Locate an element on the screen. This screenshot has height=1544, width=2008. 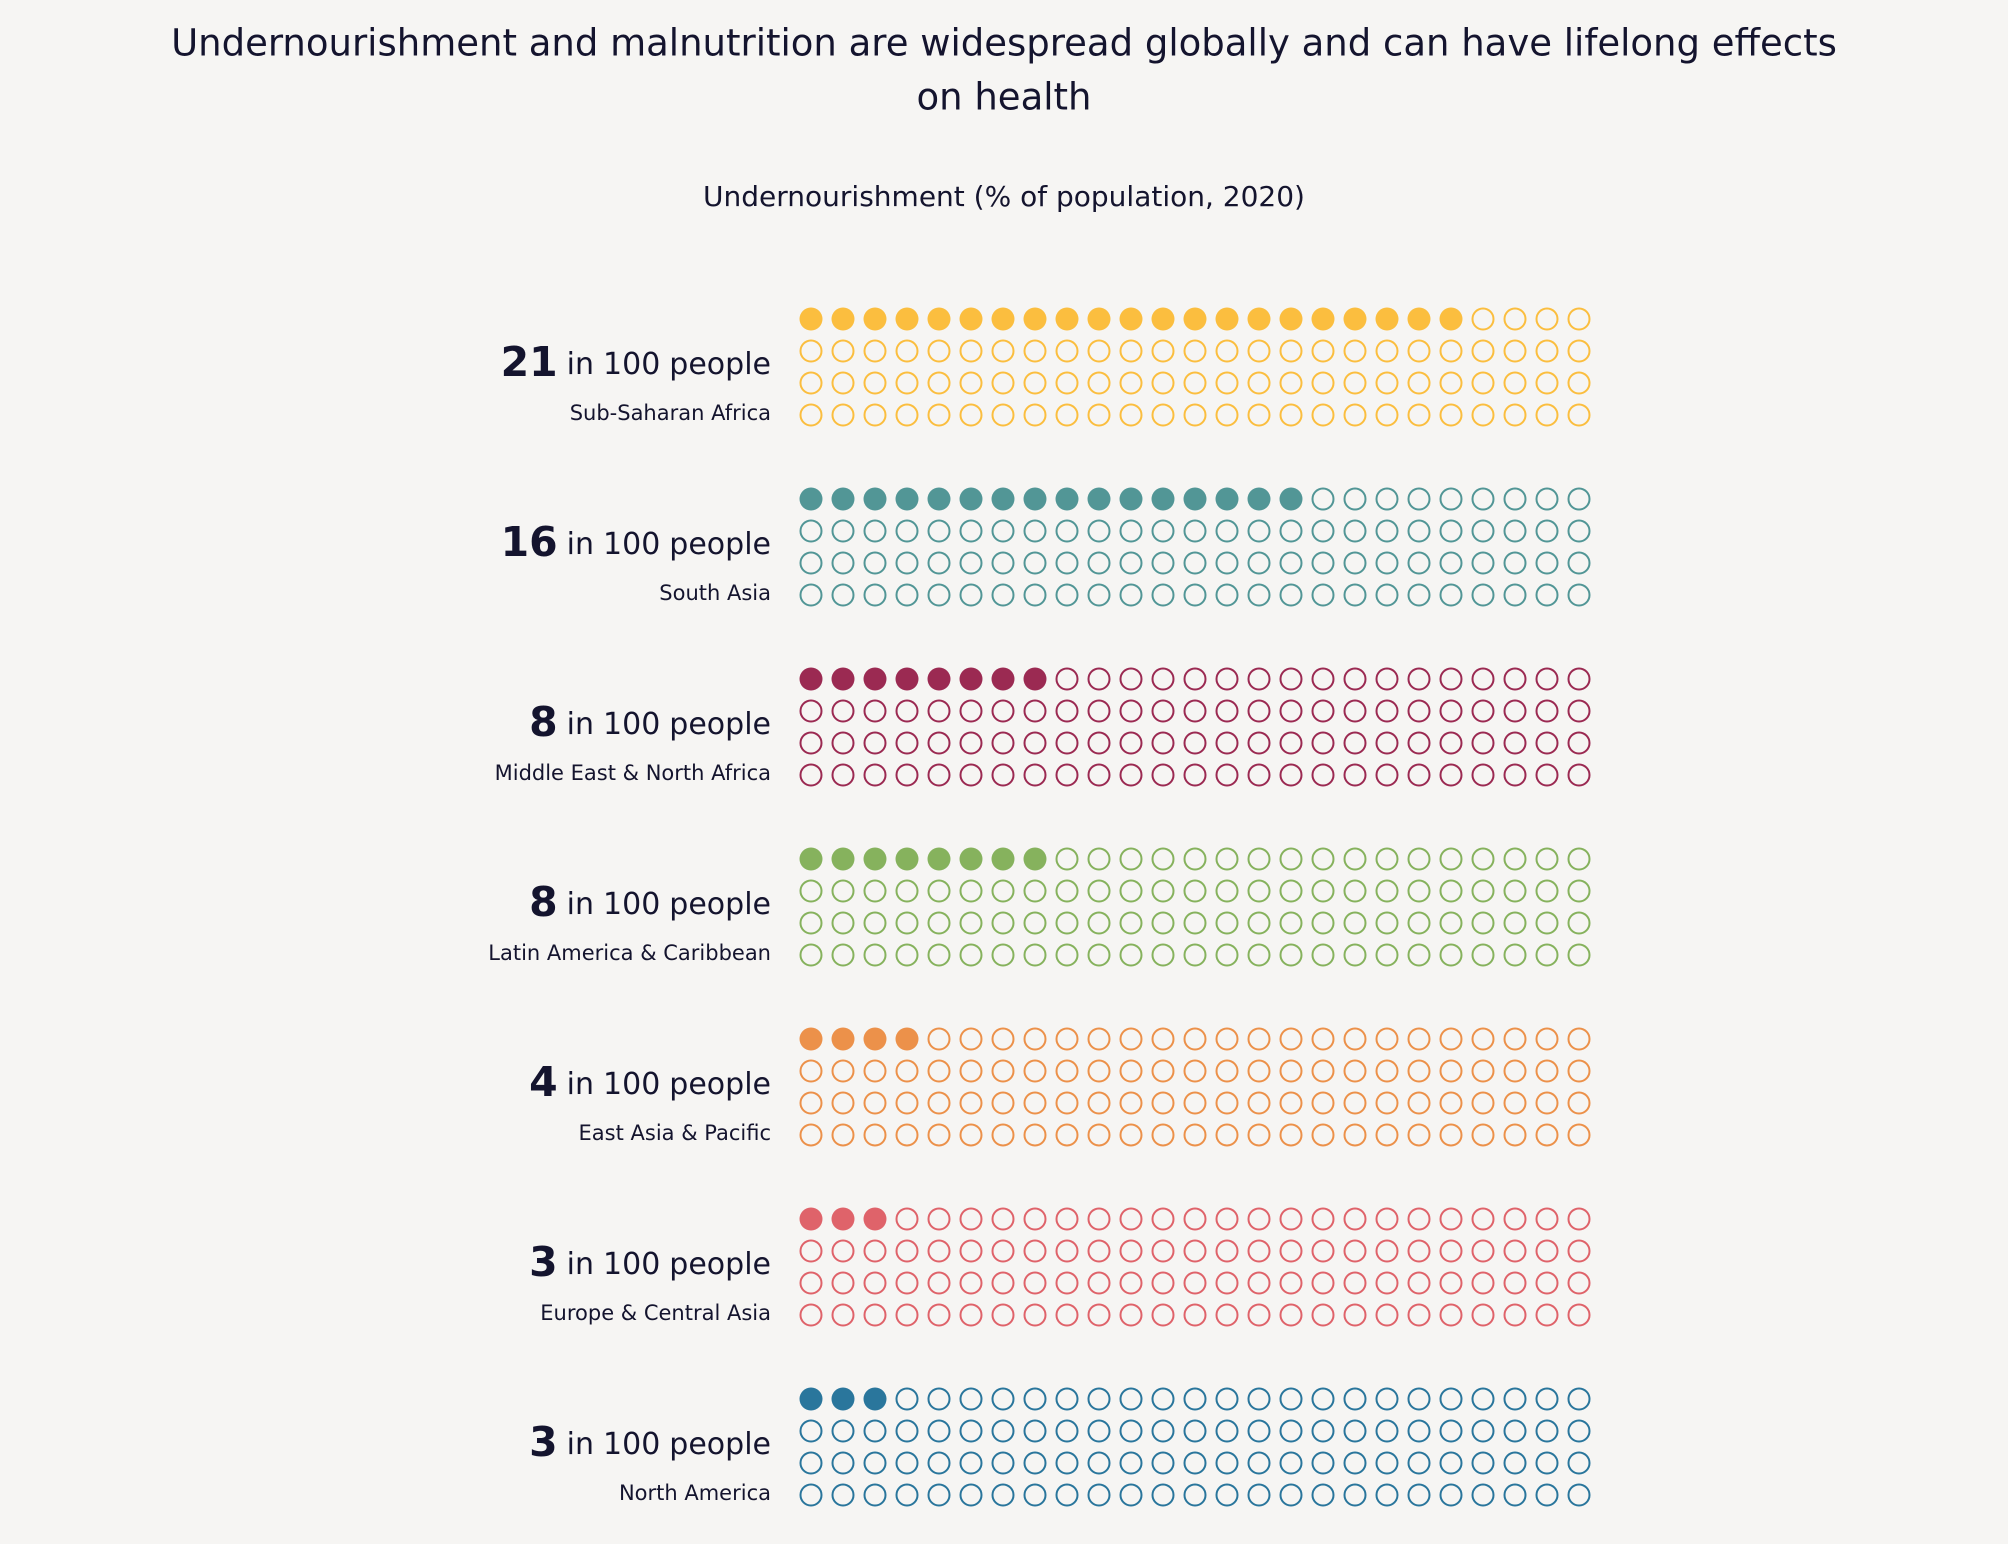
value: 8 is located at coordinates (543, 902).